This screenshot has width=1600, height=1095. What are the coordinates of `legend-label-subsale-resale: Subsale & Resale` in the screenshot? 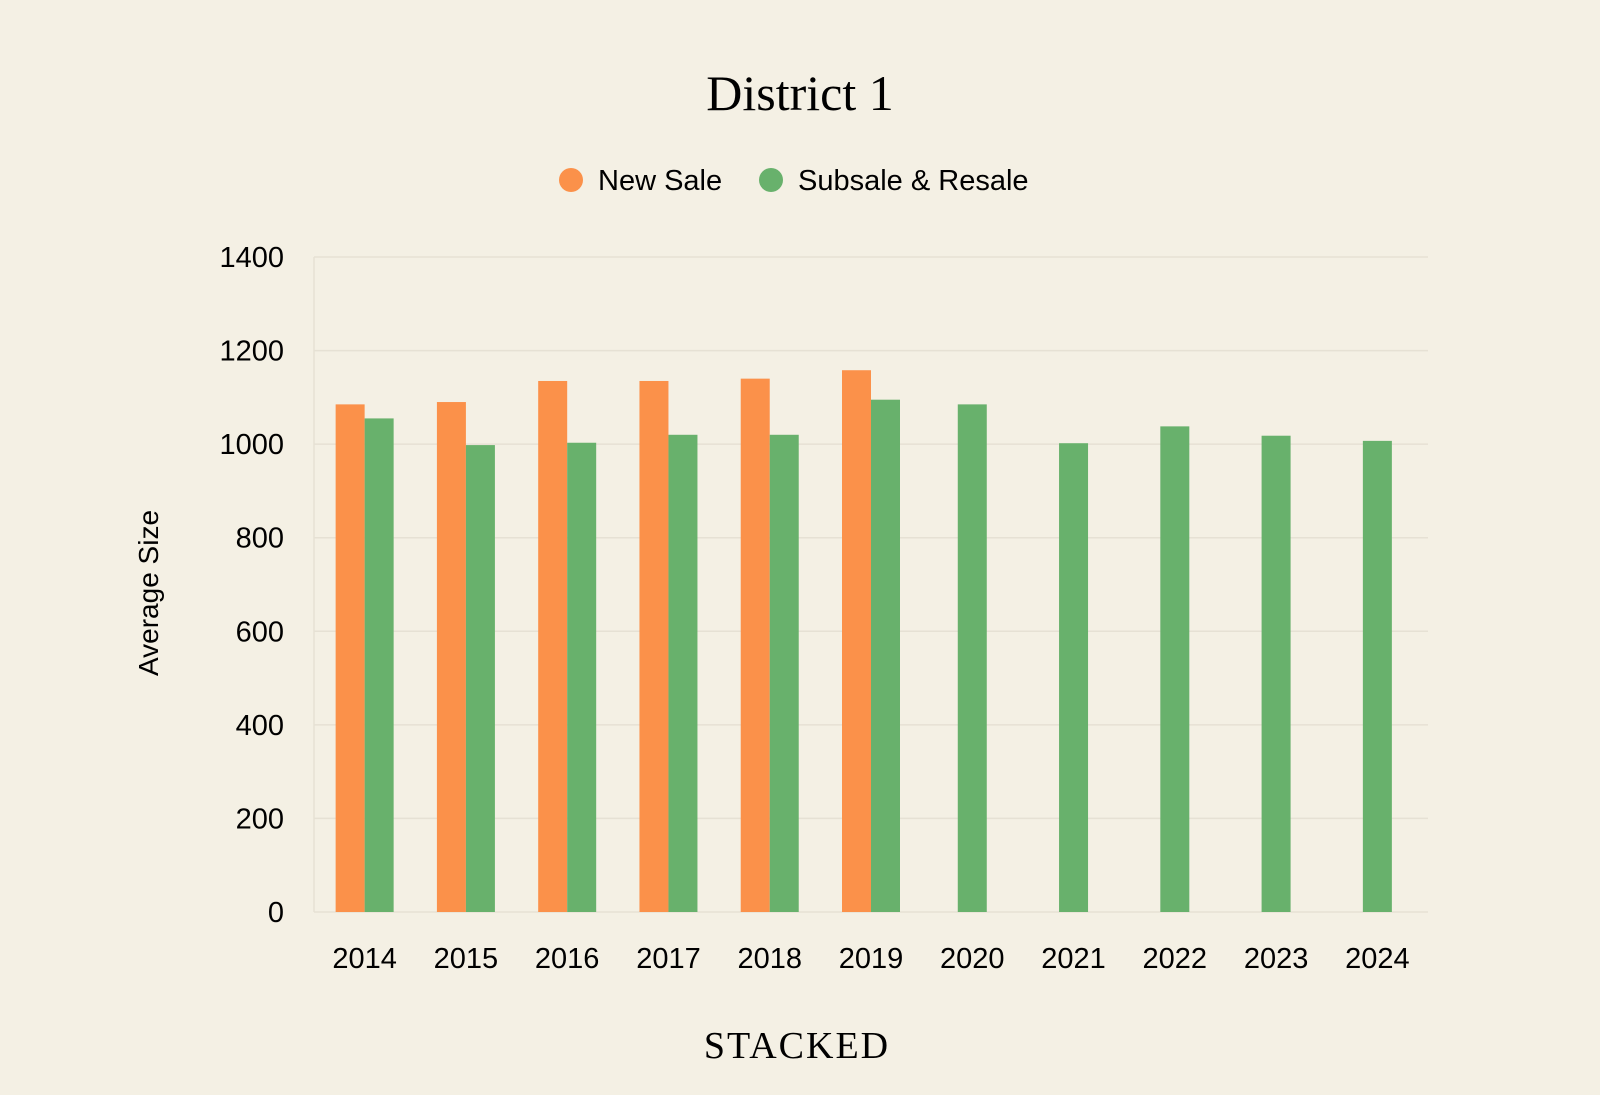 It's located at (913, 181).